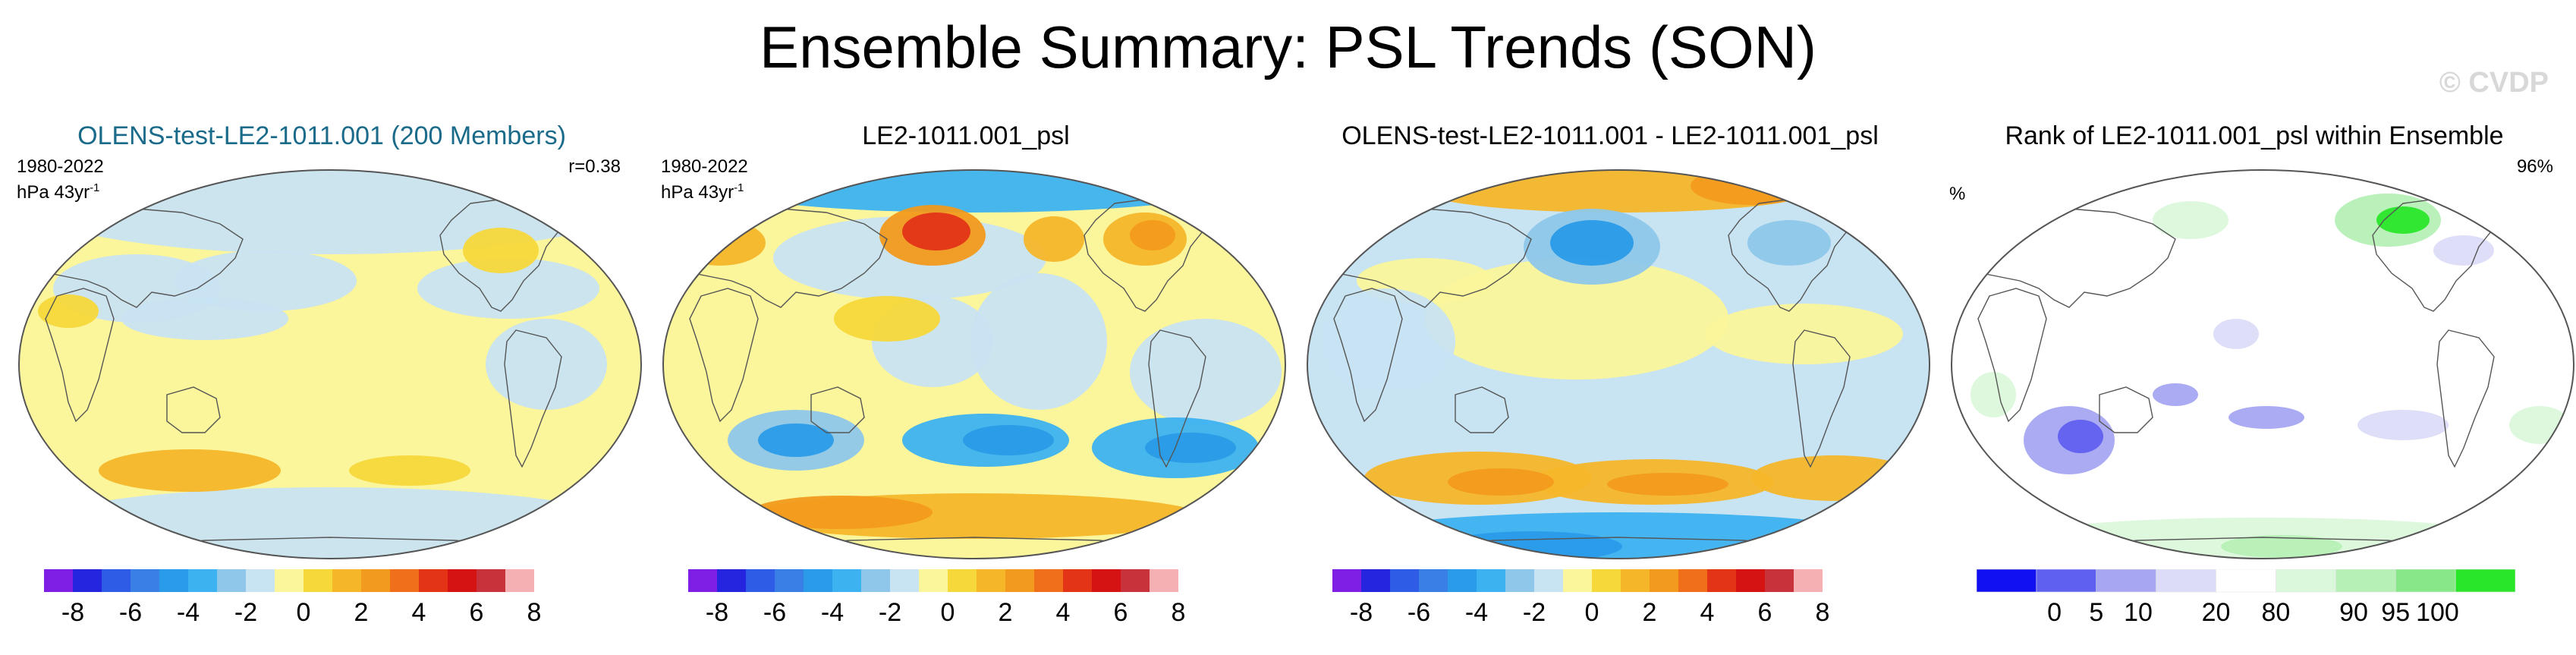 The height and width of the screenshot is (655, 2576). Describe the element at coordinates (2494, 83) in the screenshot. I see `watermark: © CVDP` at that location.